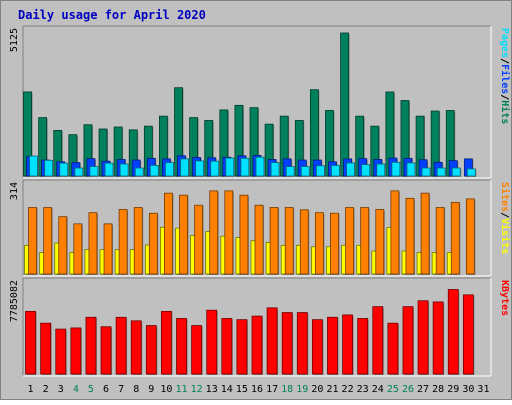 This screenshot has width=512, height=405. Describe the element at coordinates (393, 389) in the screenshot. I see `day-label: 25` at that location.